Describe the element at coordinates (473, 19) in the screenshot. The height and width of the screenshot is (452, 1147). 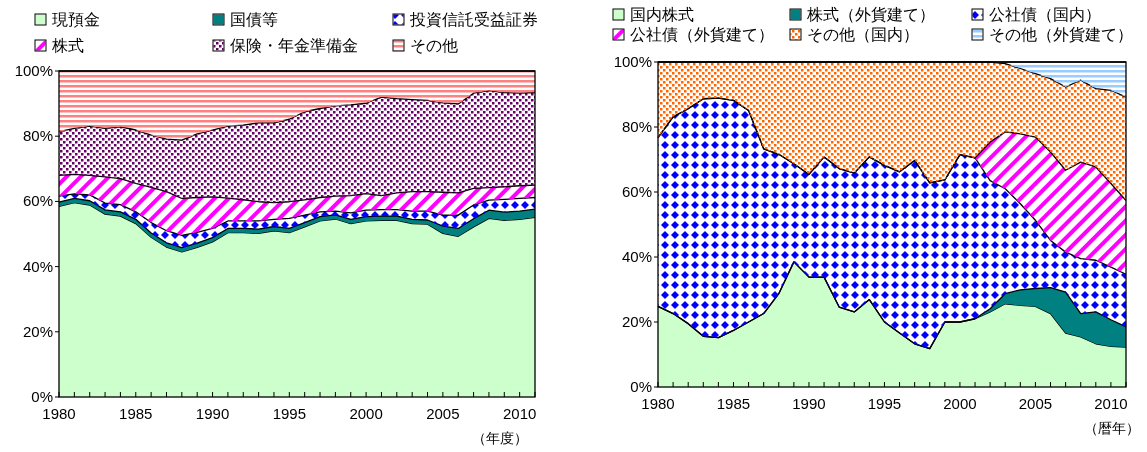
I see `legend-label: 投資信託受益証券` at that location.